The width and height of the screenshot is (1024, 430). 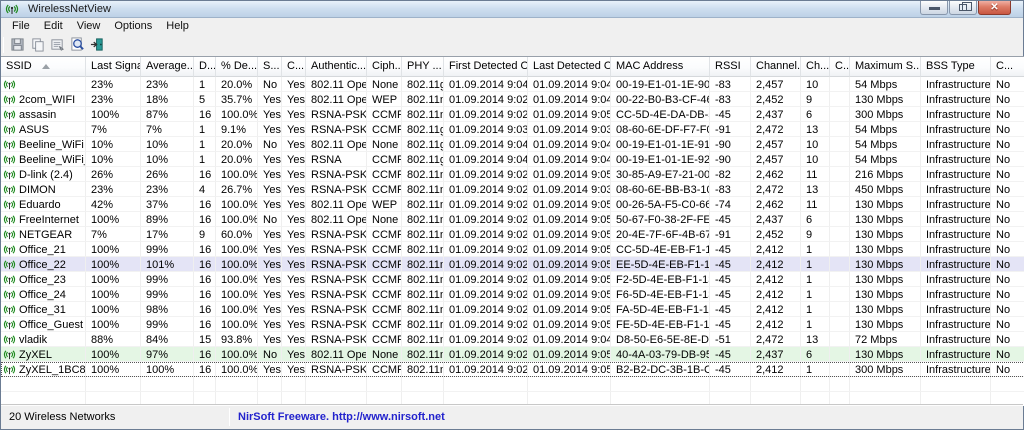 What do you see at coordinates (569, 67) in the screenshot?
I see `column-header-last-detected-on: Last Detected On` at bounding box center [569, 67].